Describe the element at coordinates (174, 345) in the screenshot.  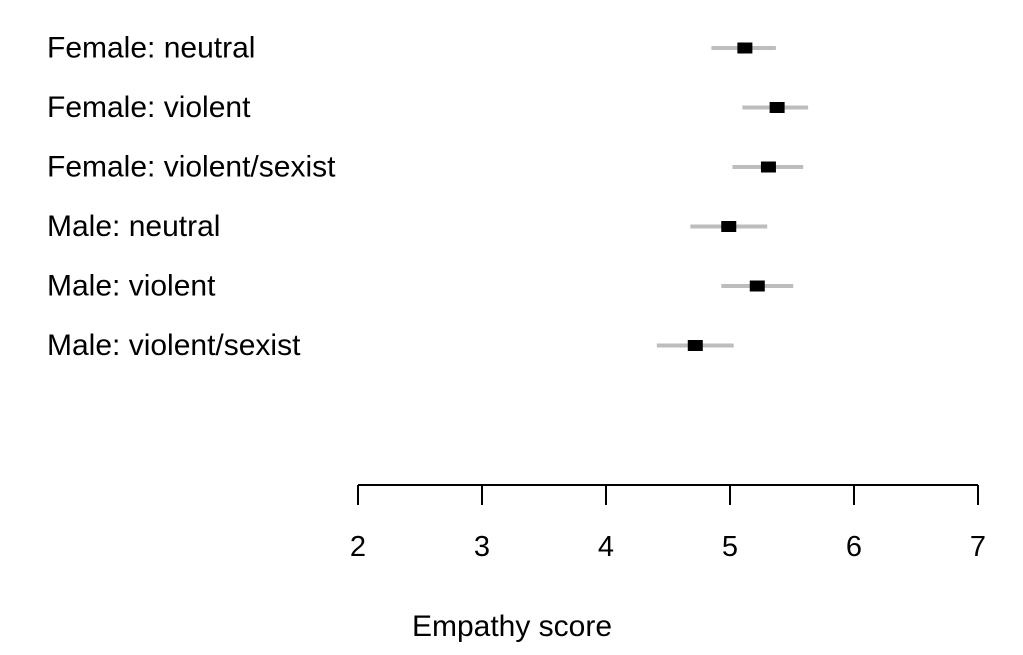
I see `row-label: Male: violent/sexist` at that location.